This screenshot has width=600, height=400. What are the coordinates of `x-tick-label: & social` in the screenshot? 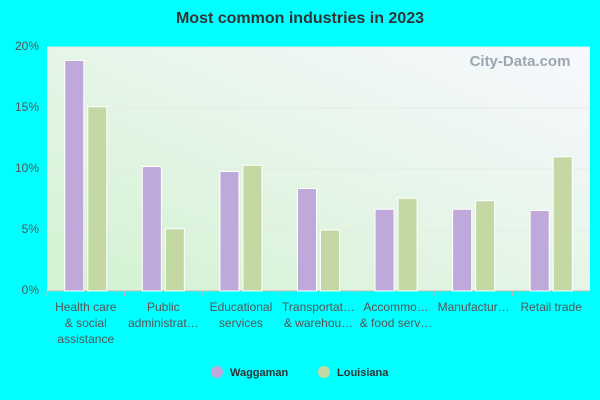 It's located at (86, 323).